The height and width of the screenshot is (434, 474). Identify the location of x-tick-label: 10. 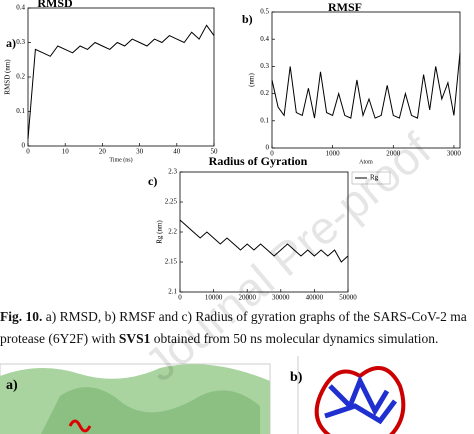
(66, 152).